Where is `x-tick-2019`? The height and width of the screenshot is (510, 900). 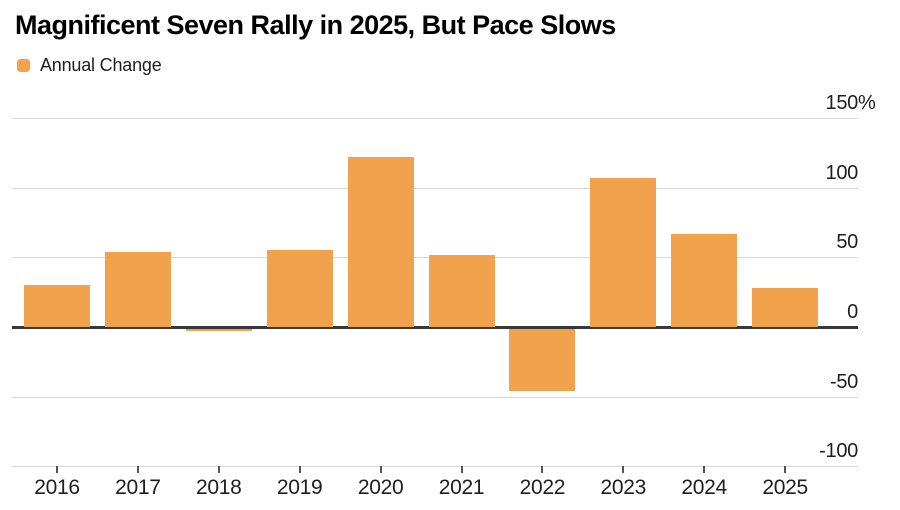
x-tick-2019 is located at coordinates (299, 470).